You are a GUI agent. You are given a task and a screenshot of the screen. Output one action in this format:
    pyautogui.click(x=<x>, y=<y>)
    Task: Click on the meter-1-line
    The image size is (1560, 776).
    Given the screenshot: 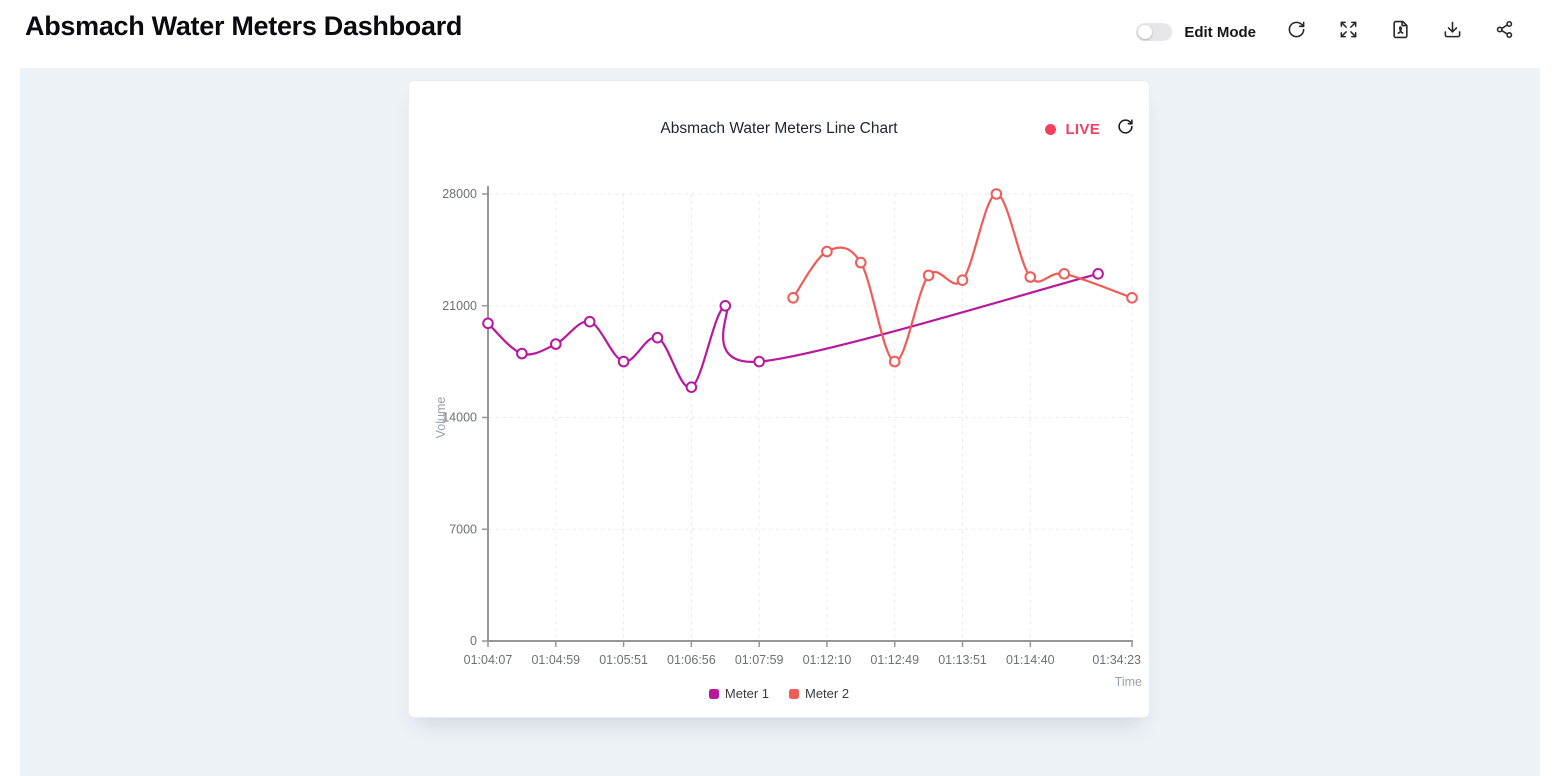 What is the action you would take?
    pyautogui.click(x=793, y=330)
    